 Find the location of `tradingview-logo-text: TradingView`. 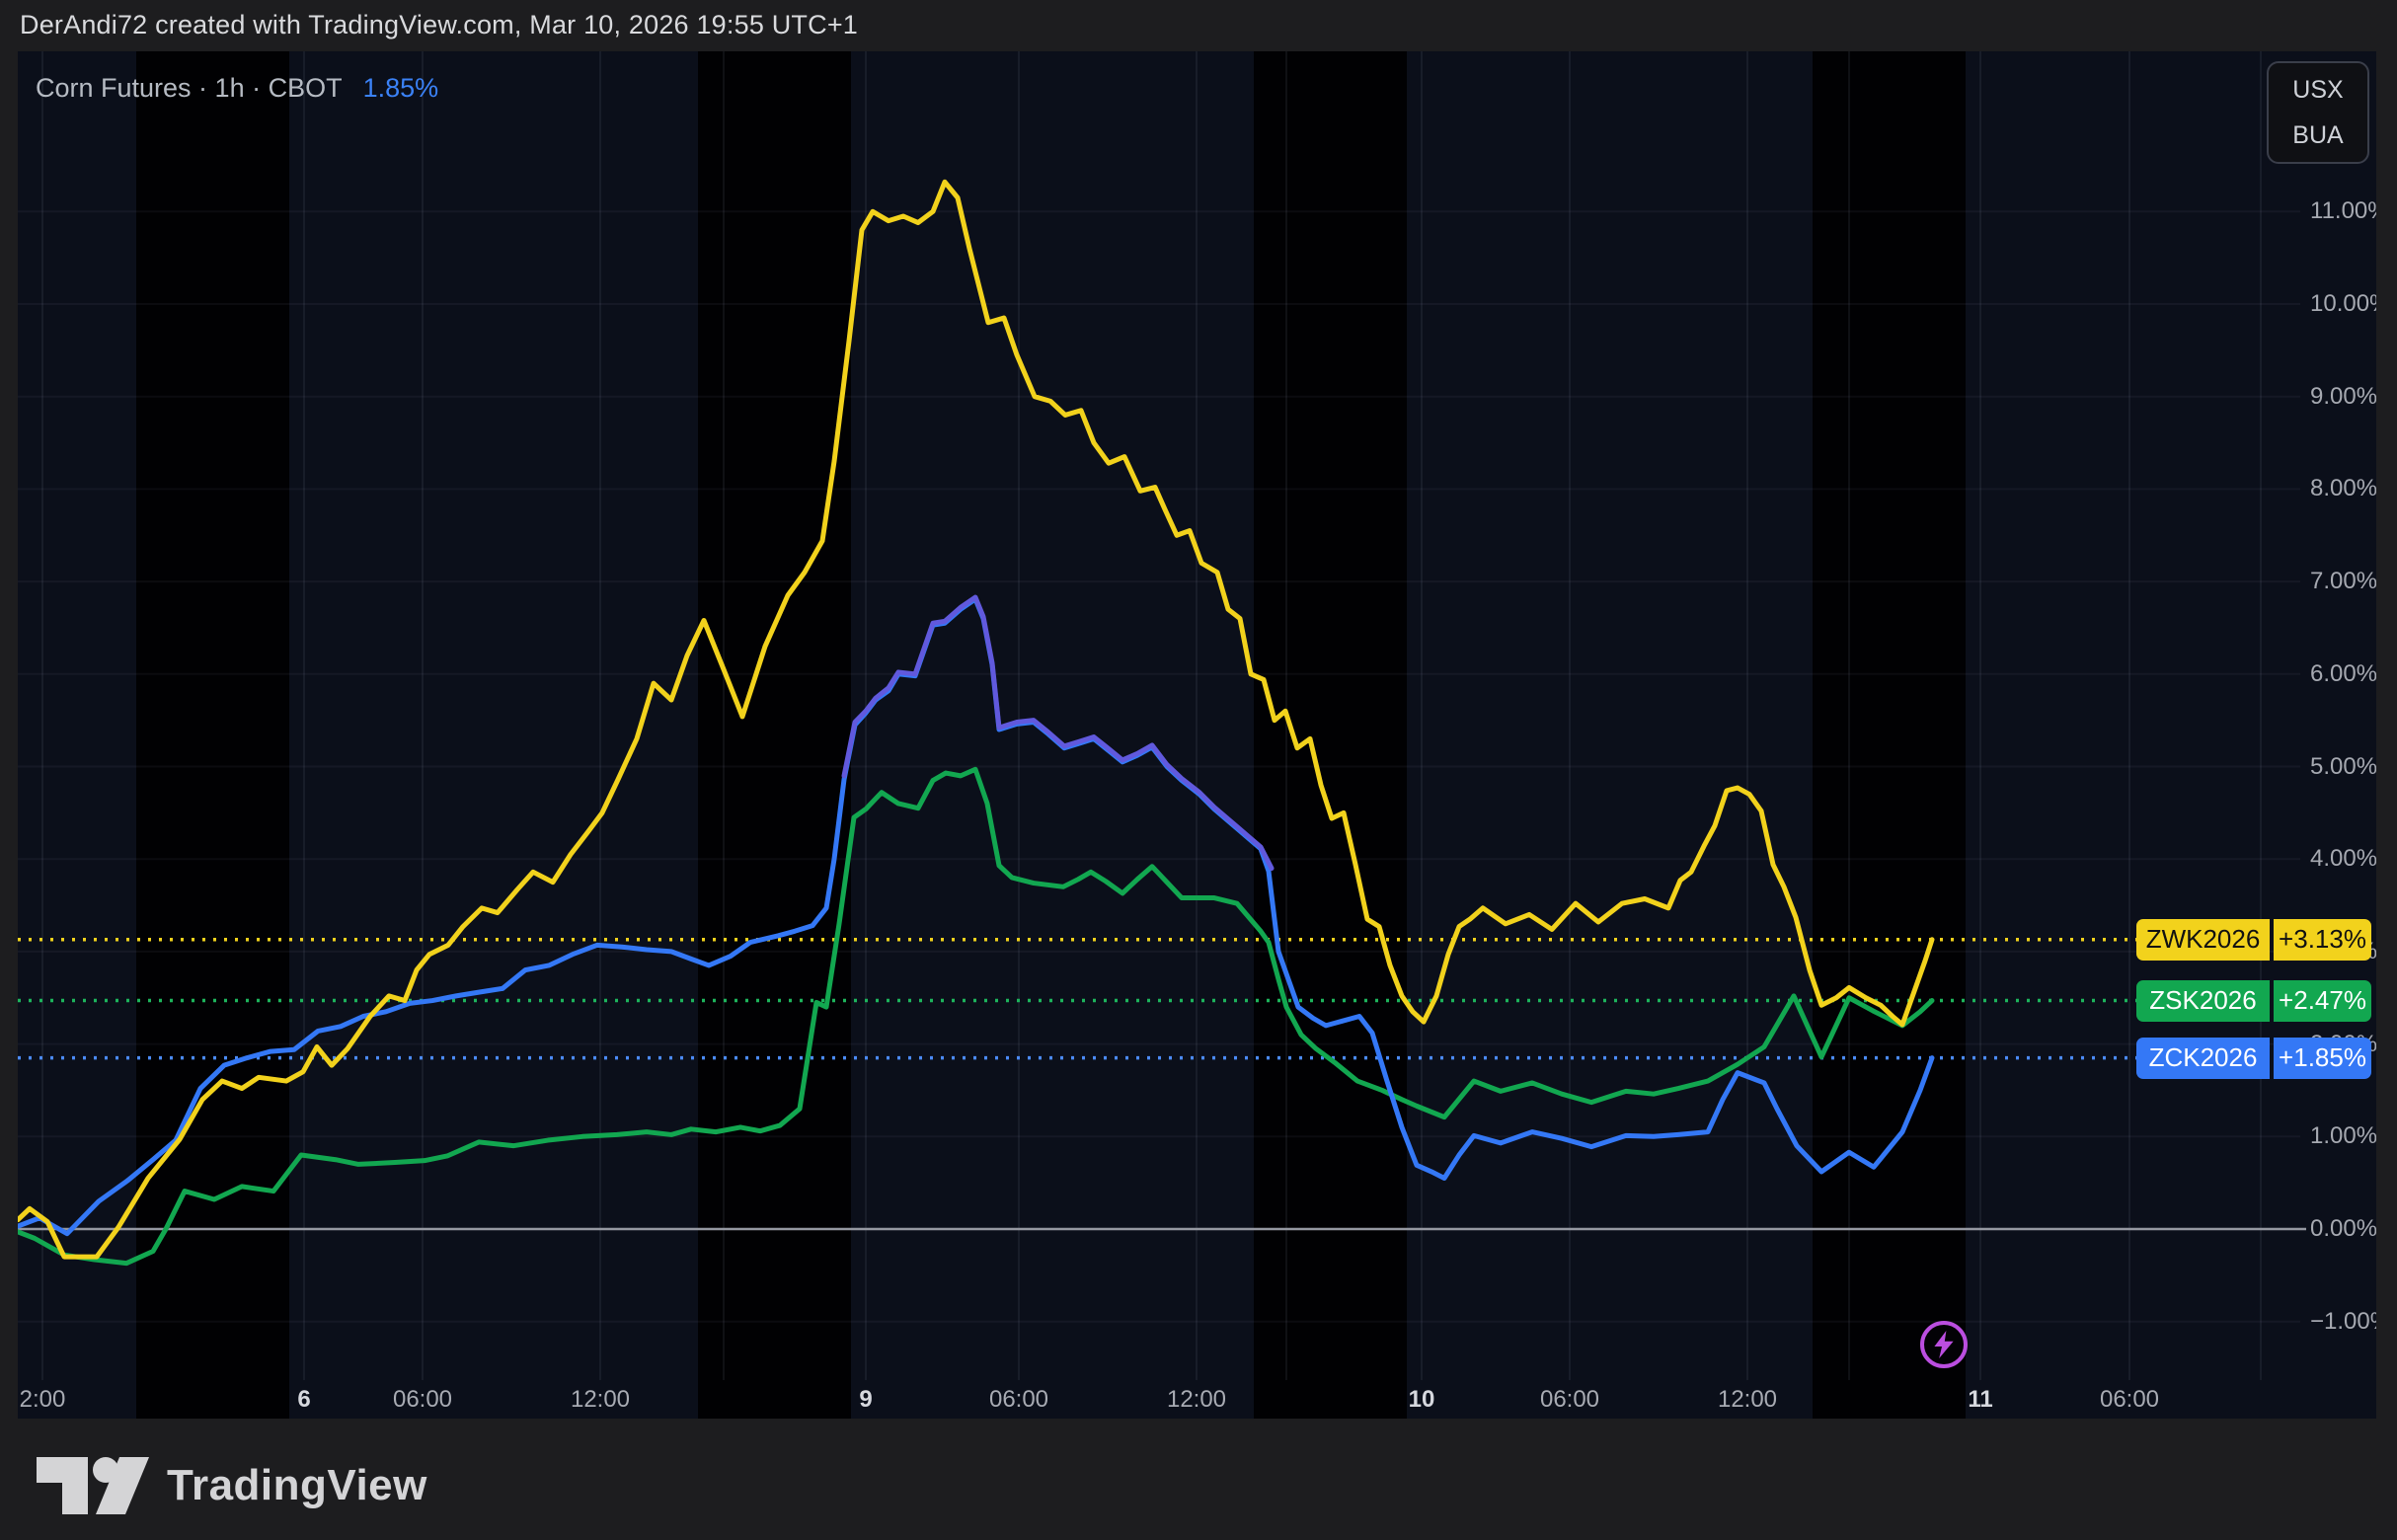

tradingview-logo-text: TradingView is located at coordinates (297, 1484).